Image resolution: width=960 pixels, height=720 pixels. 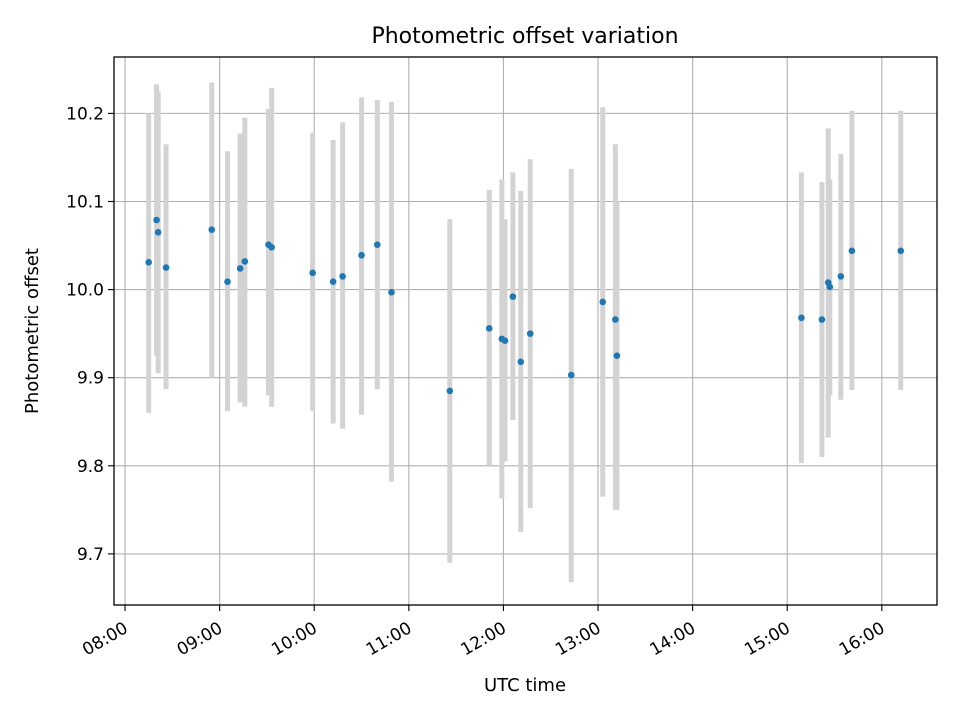 I want to click on y-tick-label: 9.9, so click(x=90, y=379).